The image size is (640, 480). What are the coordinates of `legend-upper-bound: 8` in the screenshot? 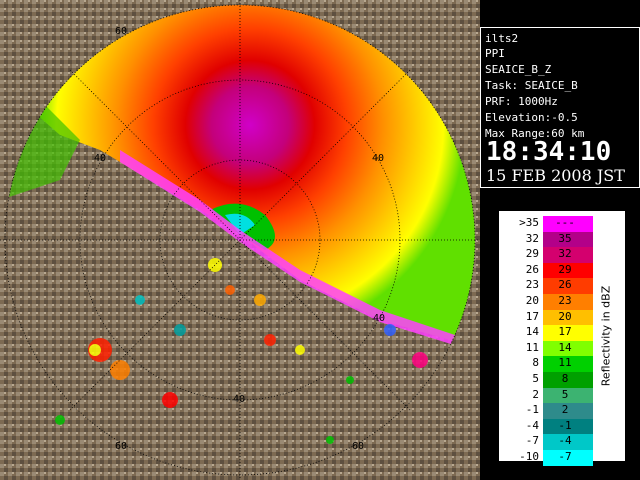 It's located at (565, 378).